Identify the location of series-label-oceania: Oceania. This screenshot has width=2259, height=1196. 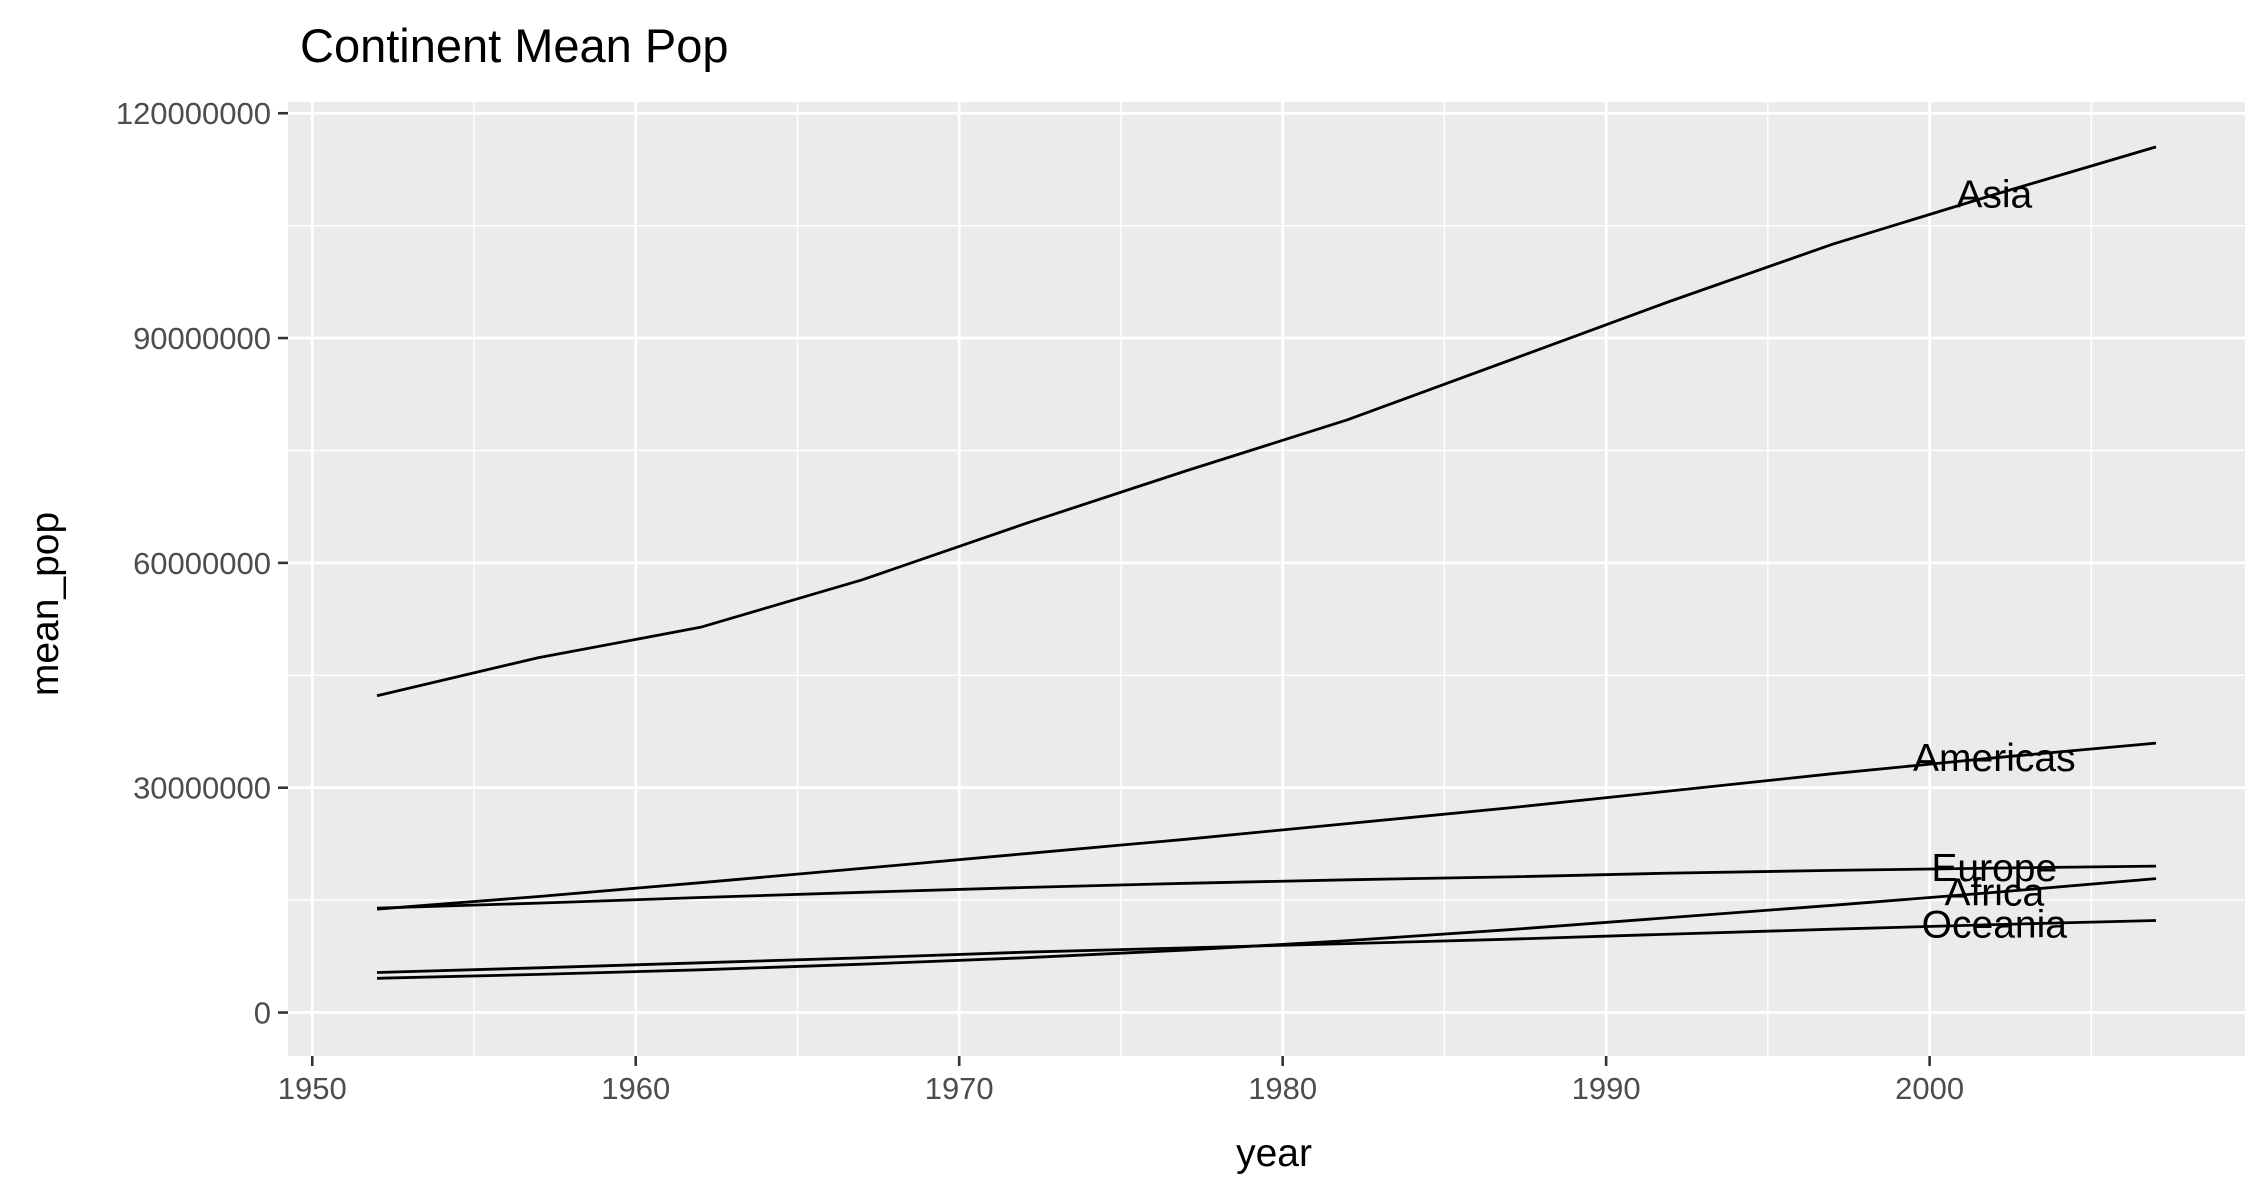
(1995, 925).